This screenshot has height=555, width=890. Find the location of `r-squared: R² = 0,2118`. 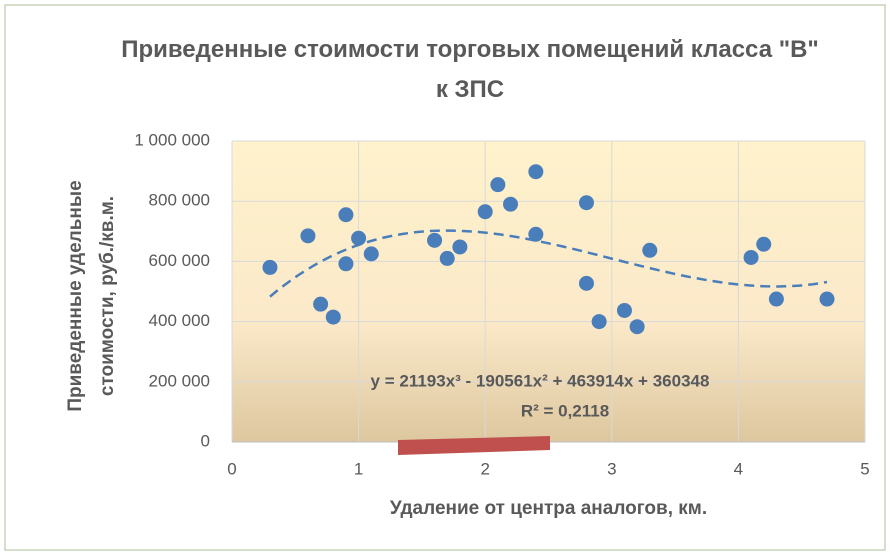

r-squared: R² = 0,2118 is located at coordinates (565, 410).